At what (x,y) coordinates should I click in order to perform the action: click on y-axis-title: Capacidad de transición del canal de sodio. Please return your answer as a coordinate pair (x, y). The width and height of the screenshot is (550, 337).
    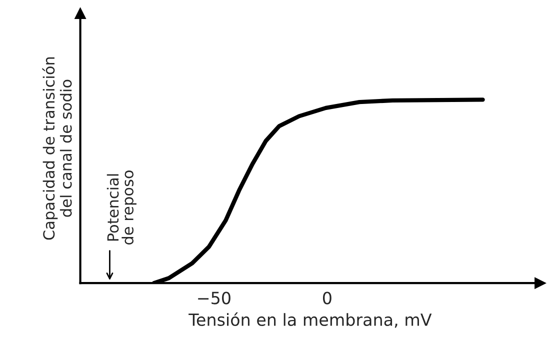
    Looking at the image, I should click on (57, 148).